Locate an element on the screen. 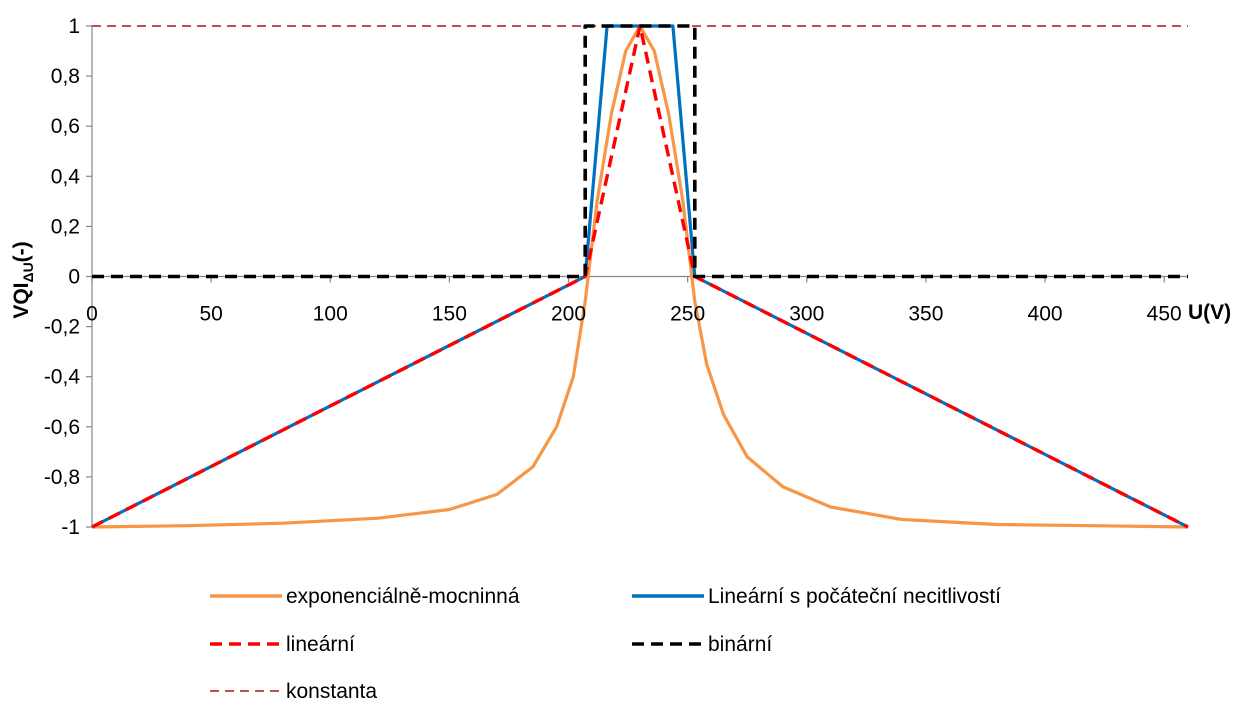 This screenshot has width=1240, height=708. x-axis-title: U(V) is located at coordinates (1209, 312).